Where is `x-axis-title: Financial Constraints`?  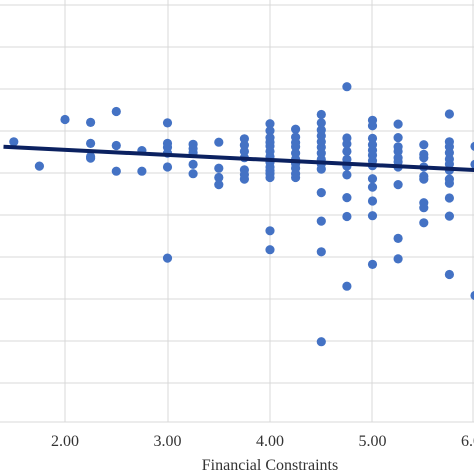
x-axis-title: Financial Constraints is located at coordinates (270, 465).